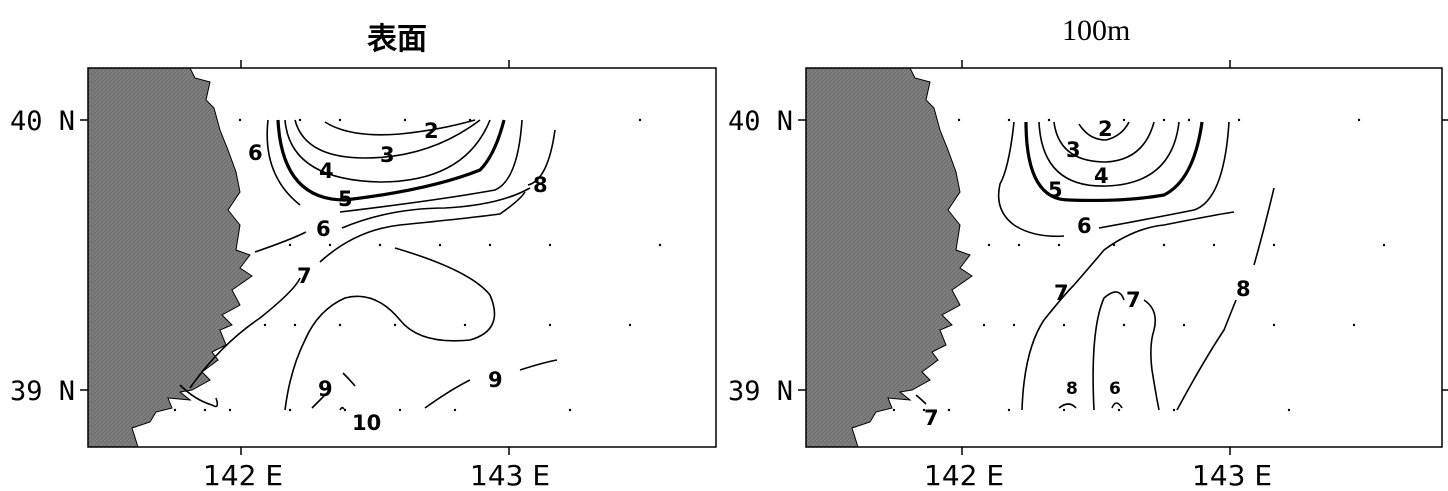 This screenshot has width=1448, height=491. Describe the element at coordinates (366, 423) in the screenshot. I see `contour-label: 10` at that location.